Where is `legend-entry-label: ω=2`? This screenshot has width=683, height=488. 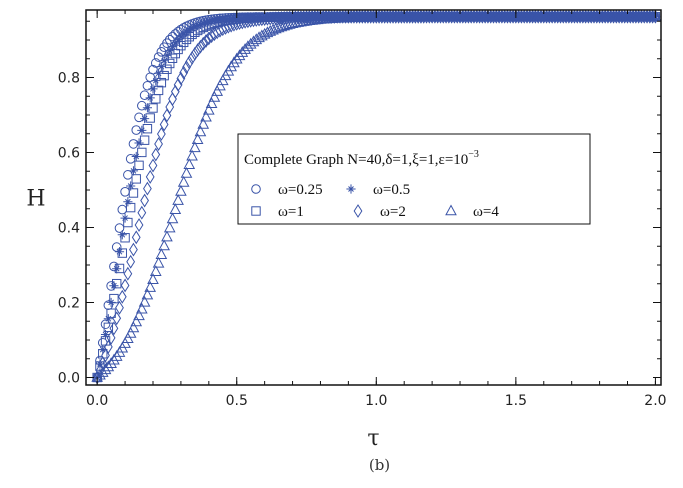 legend-entry-label: ω=2 is located at coordinates (393, 212).